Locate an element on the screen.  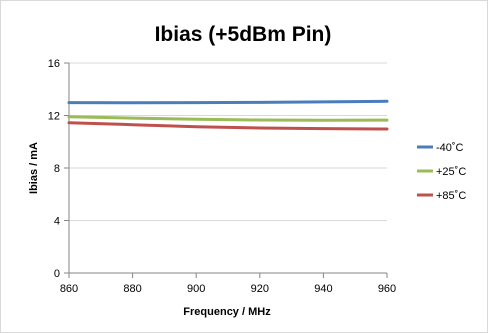
x-tick-label: 860 is located at coordinates (69, 289).